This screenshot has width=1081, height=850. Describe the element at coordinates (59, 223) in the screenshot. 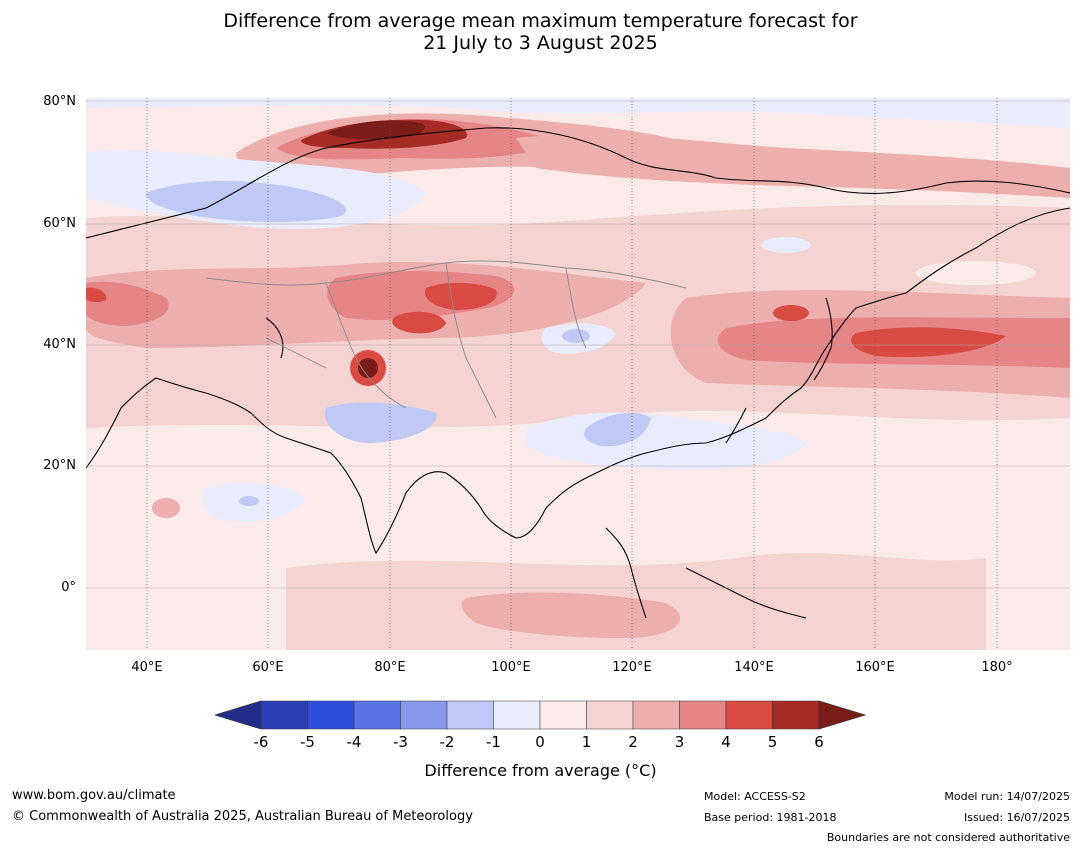

I see `lat-label-60n: 60°N` at that location.